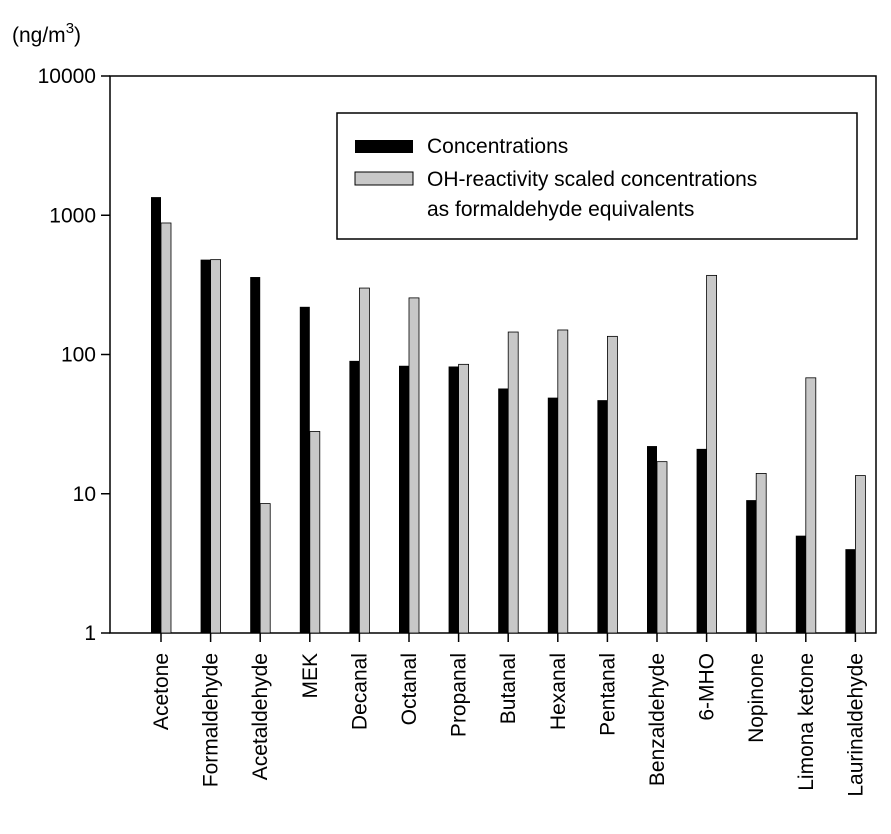 The height and width of the screenshot is (834, 891). What do you see at coordinates (607, 694) in the screenshot?
I see `x-tick-label: Pentanal` at bounding box center [607, 694].